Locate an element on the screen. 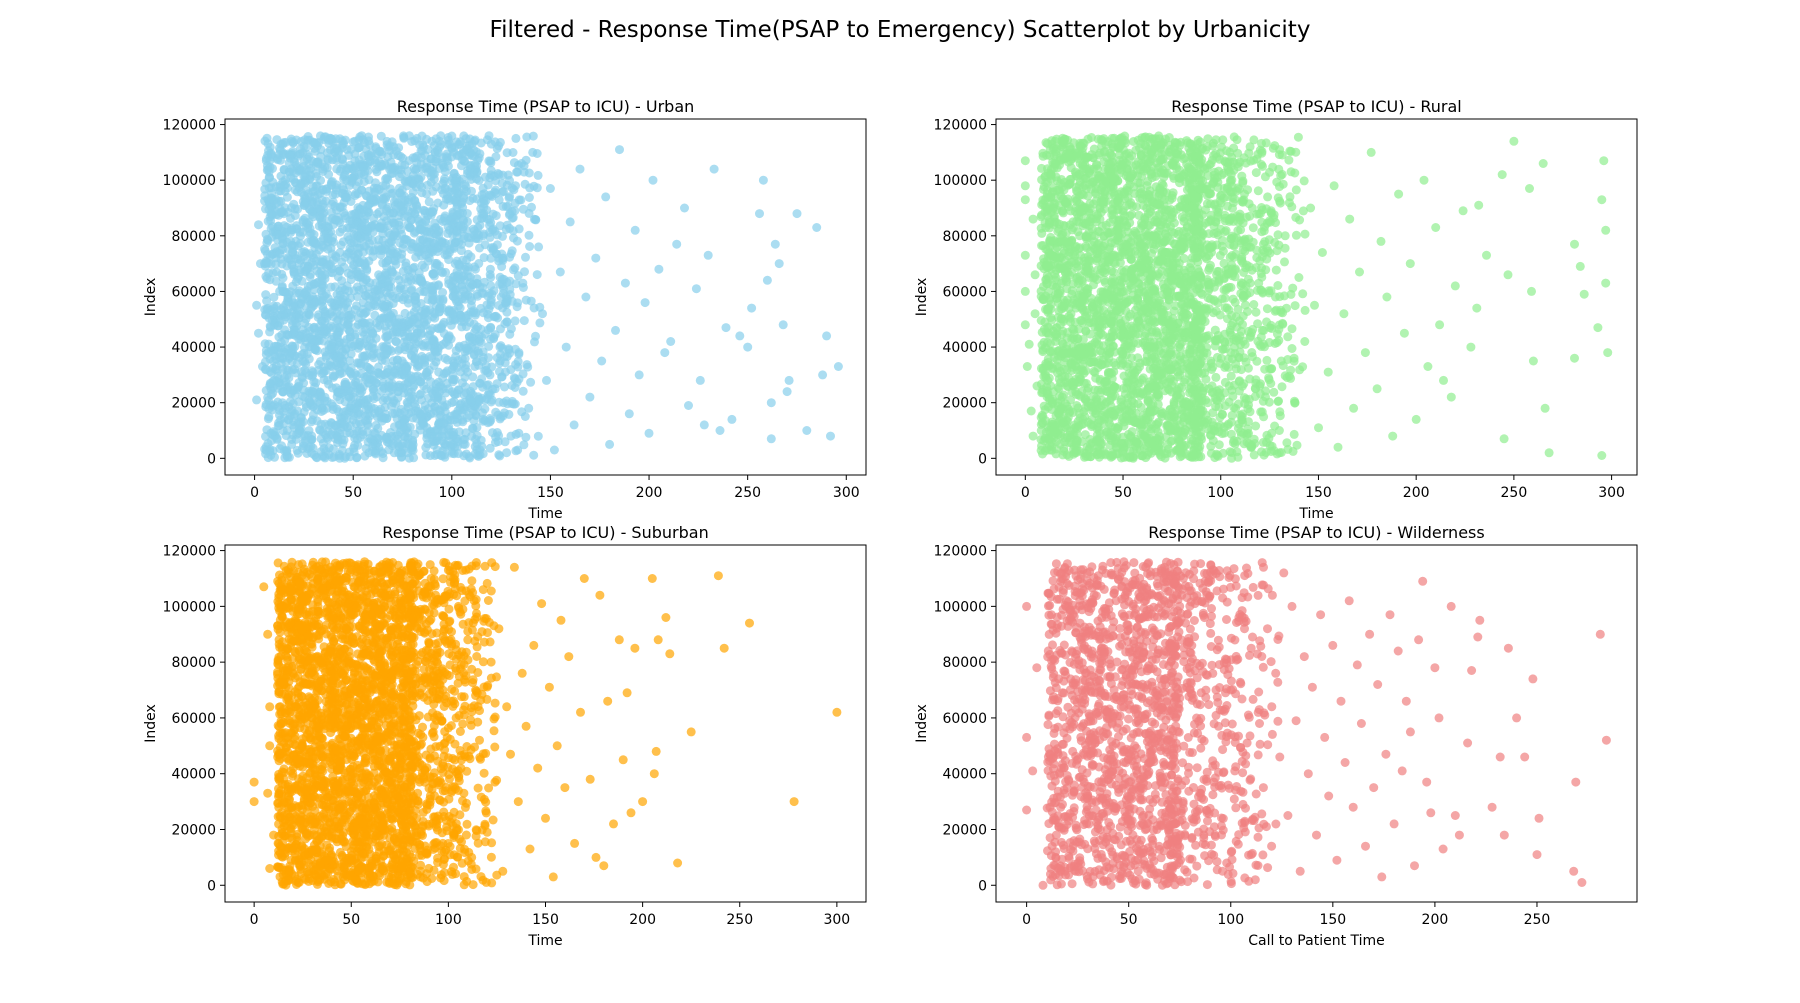 This screenshot has height=1003, width=1800. y-axis-label: Index is located at coordinates (151, 297).